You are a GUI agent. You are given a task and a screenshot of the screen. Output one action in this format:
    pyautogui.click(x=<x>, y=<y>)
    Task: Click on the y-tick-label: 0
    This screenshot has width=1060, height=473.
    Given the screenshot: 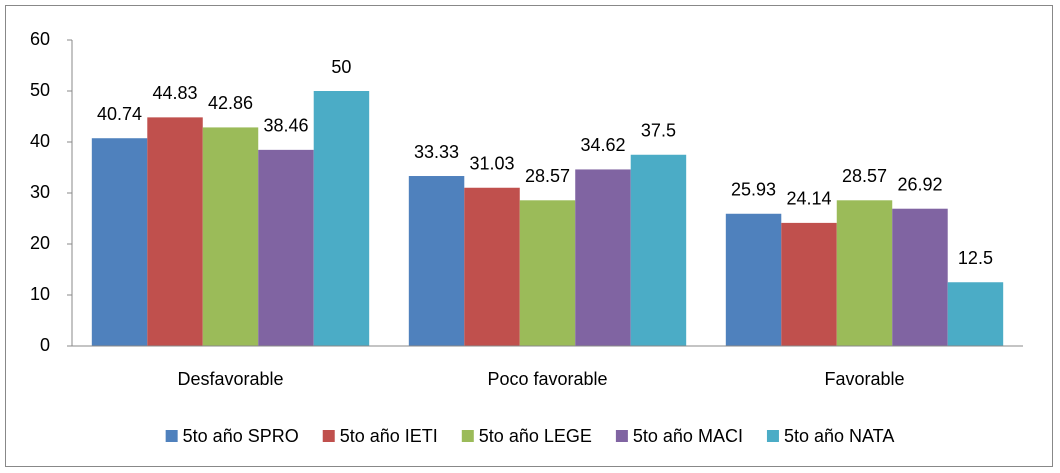 What is the action you would take?
    pyautogui.click(x=45, y=345)
    